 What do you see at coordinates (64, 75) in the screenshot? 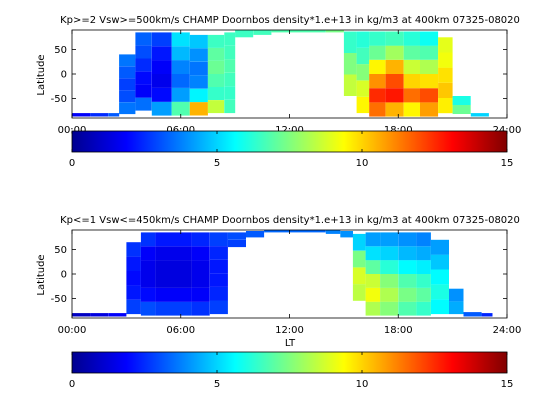
I see `y-tick-label: 0` at bounding box center [64, 75].